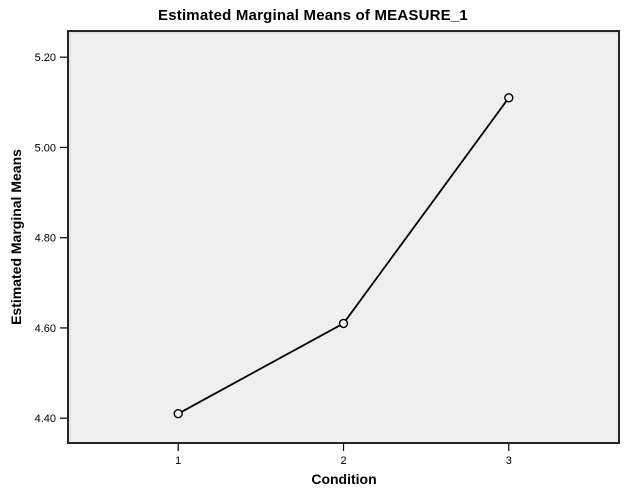 Image resolution: width=626 pixels, height=501 pixels. What do you see at coordinates (178, 461) in the screenshot?
I see `x-tick-label: 1` at bounding box center [178, 461].